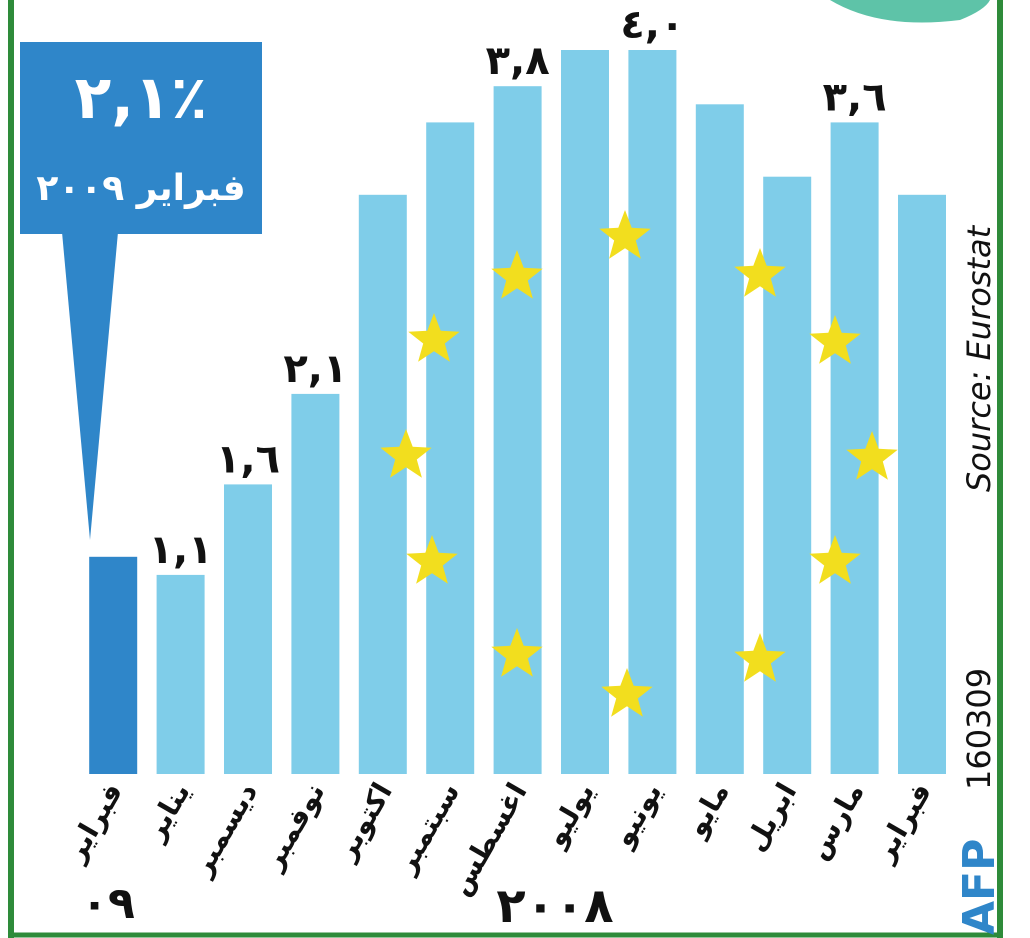  What do you see at coordinates (140, 188) in the screenshot?
I see `callout-subtitle: فبراير ٢٠٠٩` at bounding box center [140, 188].